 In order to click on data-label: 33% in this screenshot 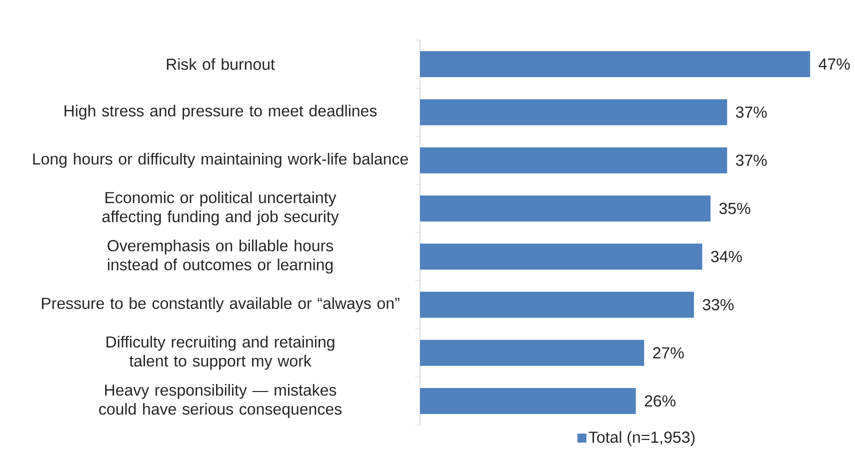, I will do `click(718, 304)`.